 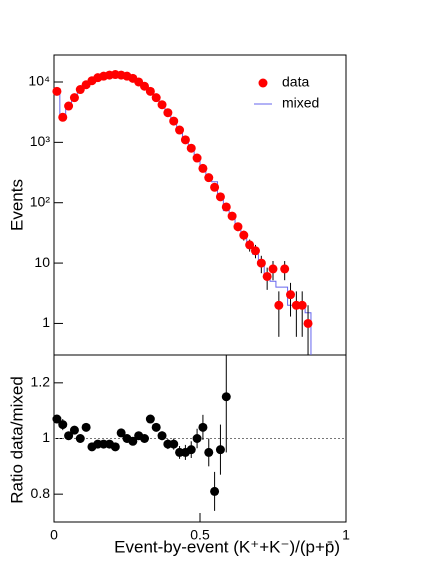 I want to click on legend-marker, so click(x=263, y=83).